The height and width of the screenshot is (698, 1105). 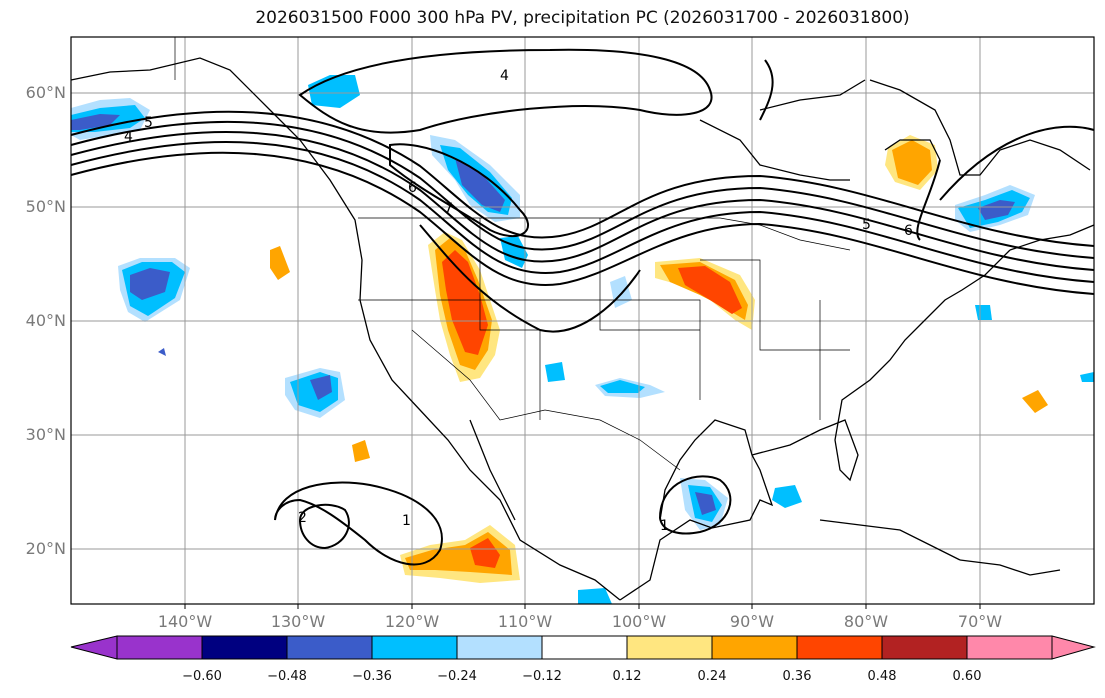 What do you see at coordinates (480, 185) in the screenshot?
I see `precip-negative-bc-max` at bounding box center [480, 185].